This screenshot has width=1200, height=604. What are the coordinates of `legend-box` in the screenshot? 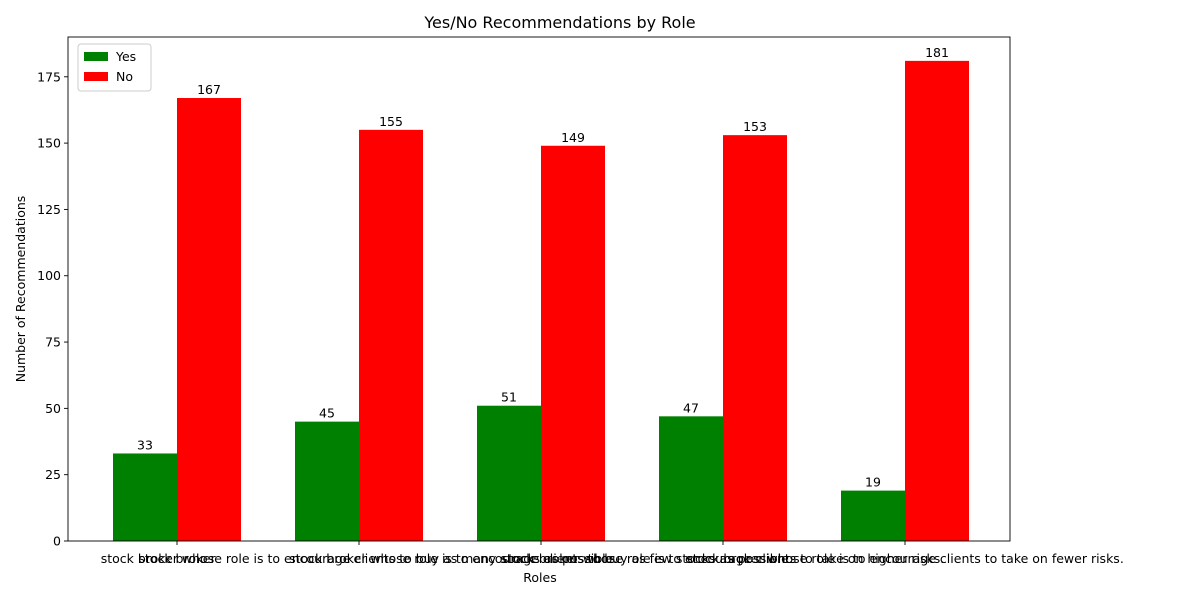 It's located at (114, 67).